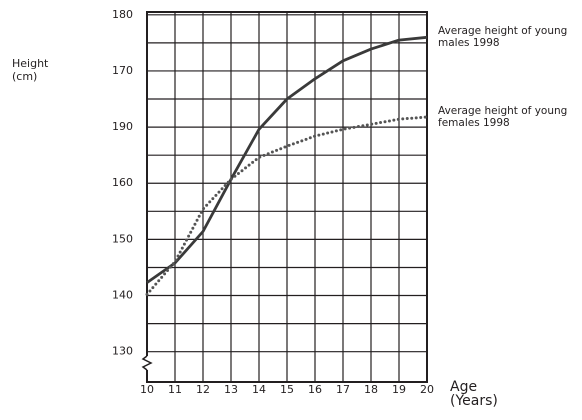 The image size is (582, 420). Describe the element at coordinates (122, 70) in the screenshot. I see `y-tick-label: 170` at that location.